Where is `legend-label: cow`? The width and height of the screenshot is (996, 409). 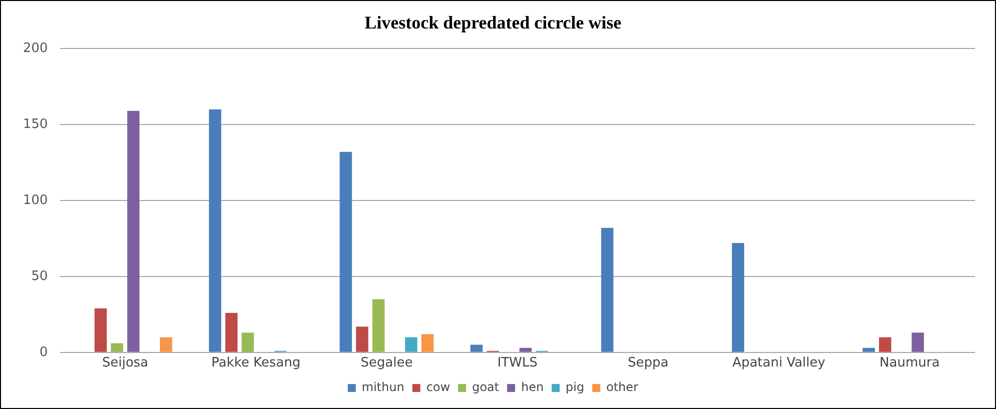
legend-label: cow is located at coordinates (438, 387).